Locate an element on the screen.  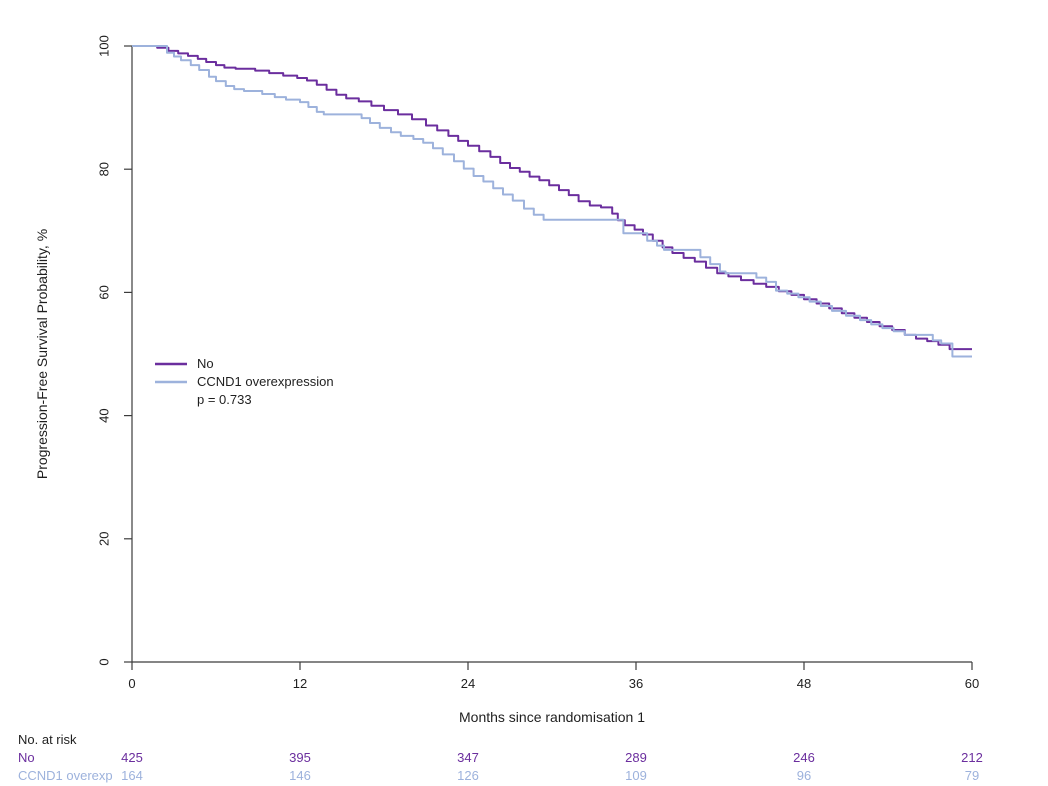
x-tick-label: 12 is located at coordinates (300, 683).